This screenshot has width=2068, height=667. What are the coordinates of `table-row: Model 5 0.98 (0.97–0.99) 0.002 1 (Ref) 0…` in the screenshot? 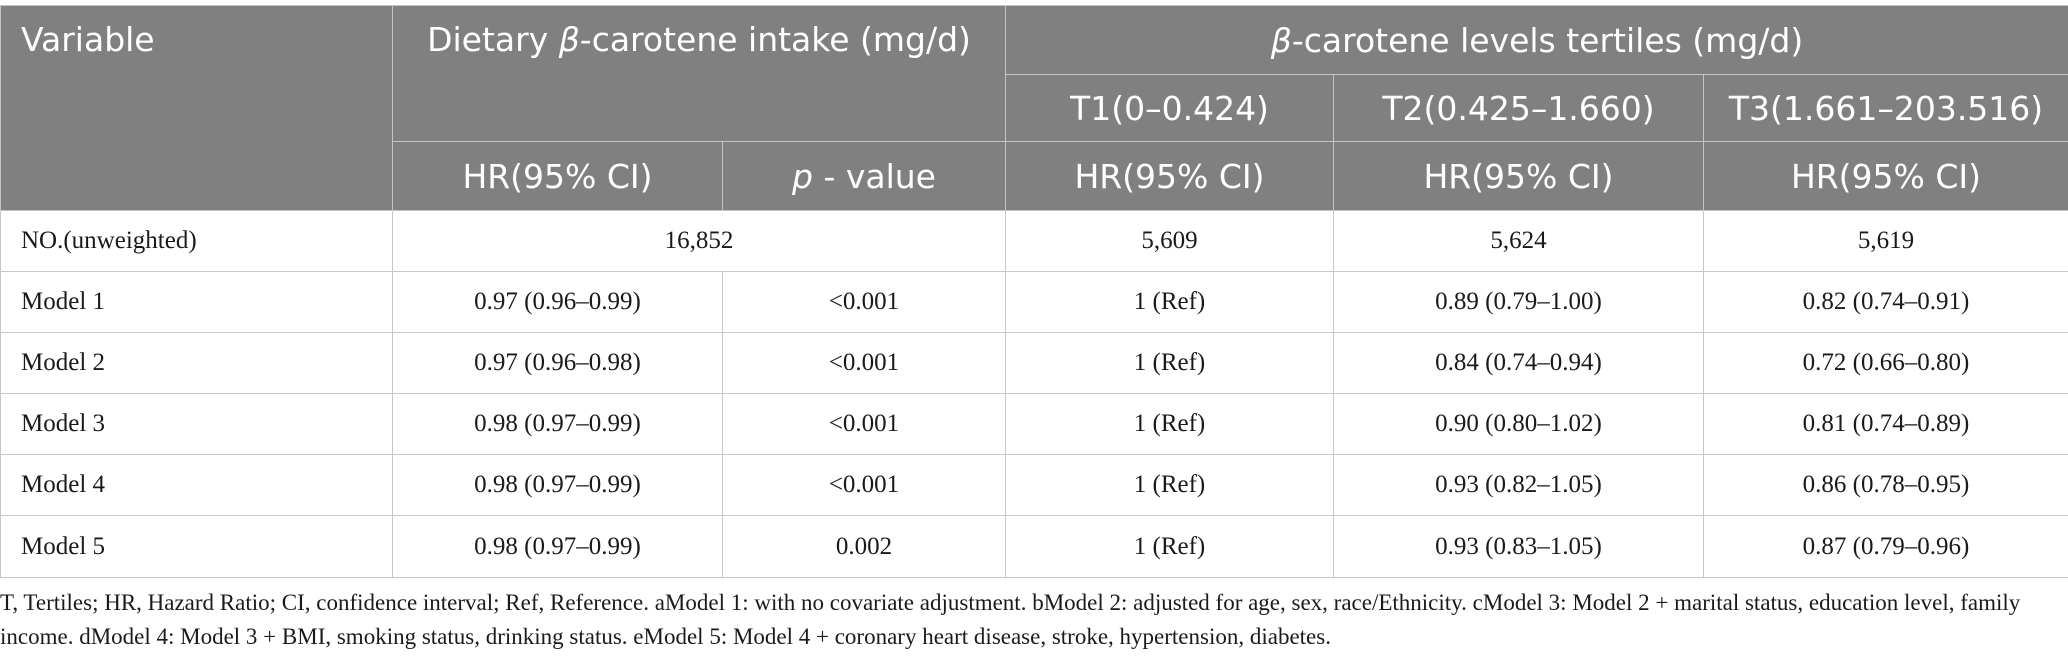 It's located at (1034, 546).